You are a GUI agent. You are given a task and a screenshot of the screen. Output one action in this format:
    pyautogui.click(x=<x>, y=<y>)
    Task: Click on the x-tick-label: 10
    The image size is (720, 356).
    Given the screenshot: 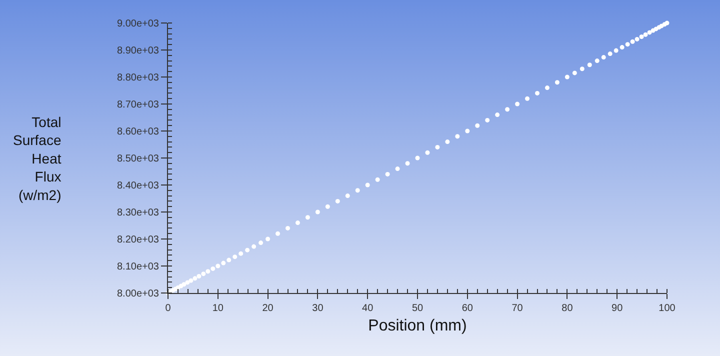 What is the action you would take?
    pyautogui.click(x=218, y=308)
    